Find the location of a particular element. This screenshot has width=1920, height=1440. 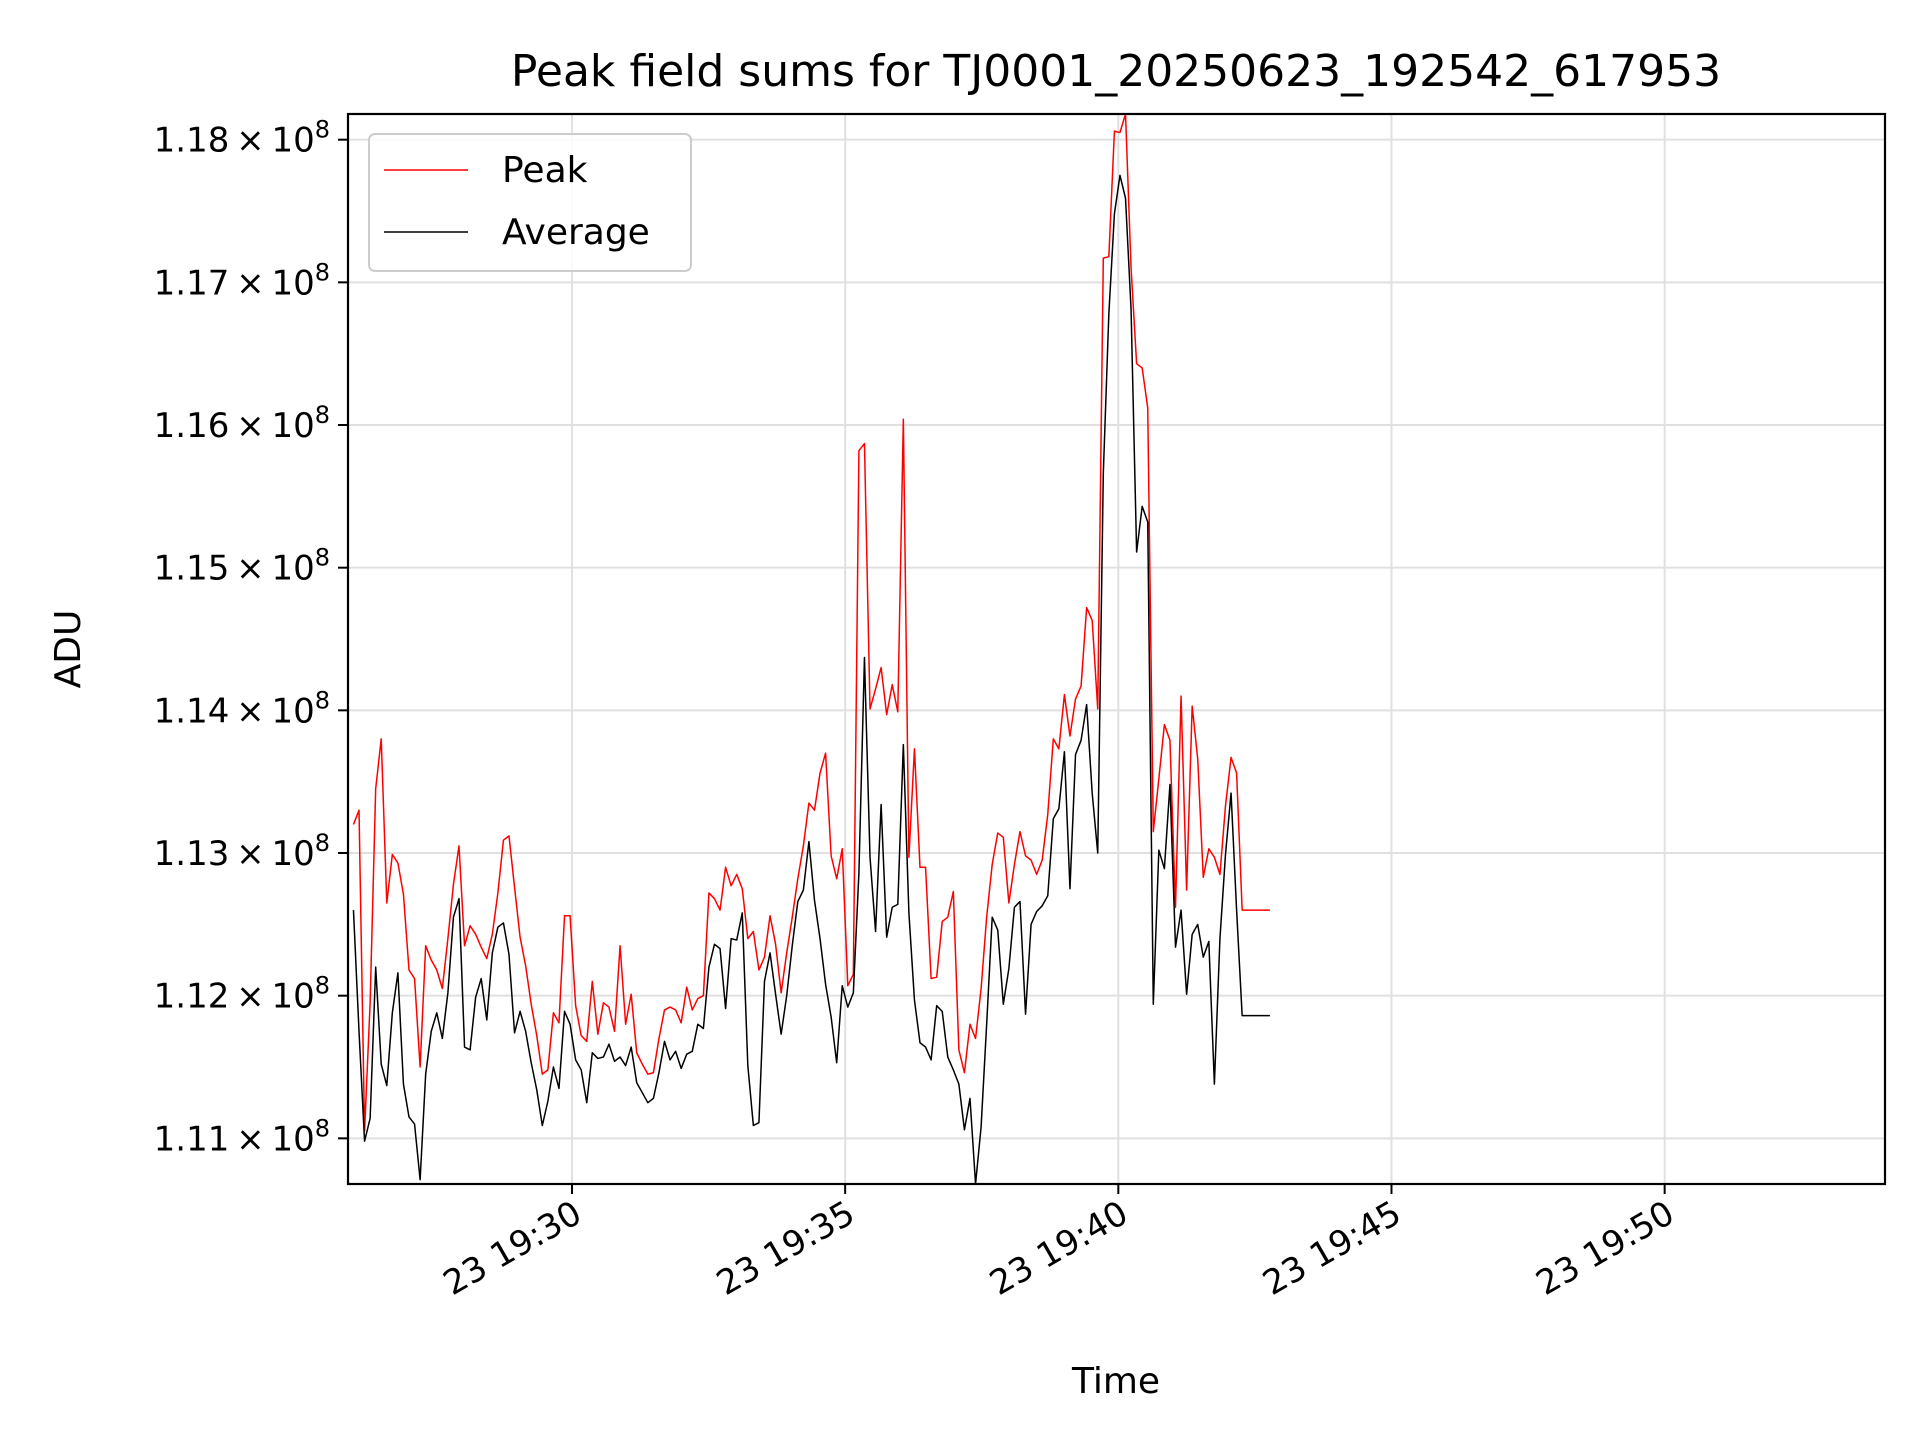

y-tick-label: 1.12 × 108 is located at coordinates (242, 994).